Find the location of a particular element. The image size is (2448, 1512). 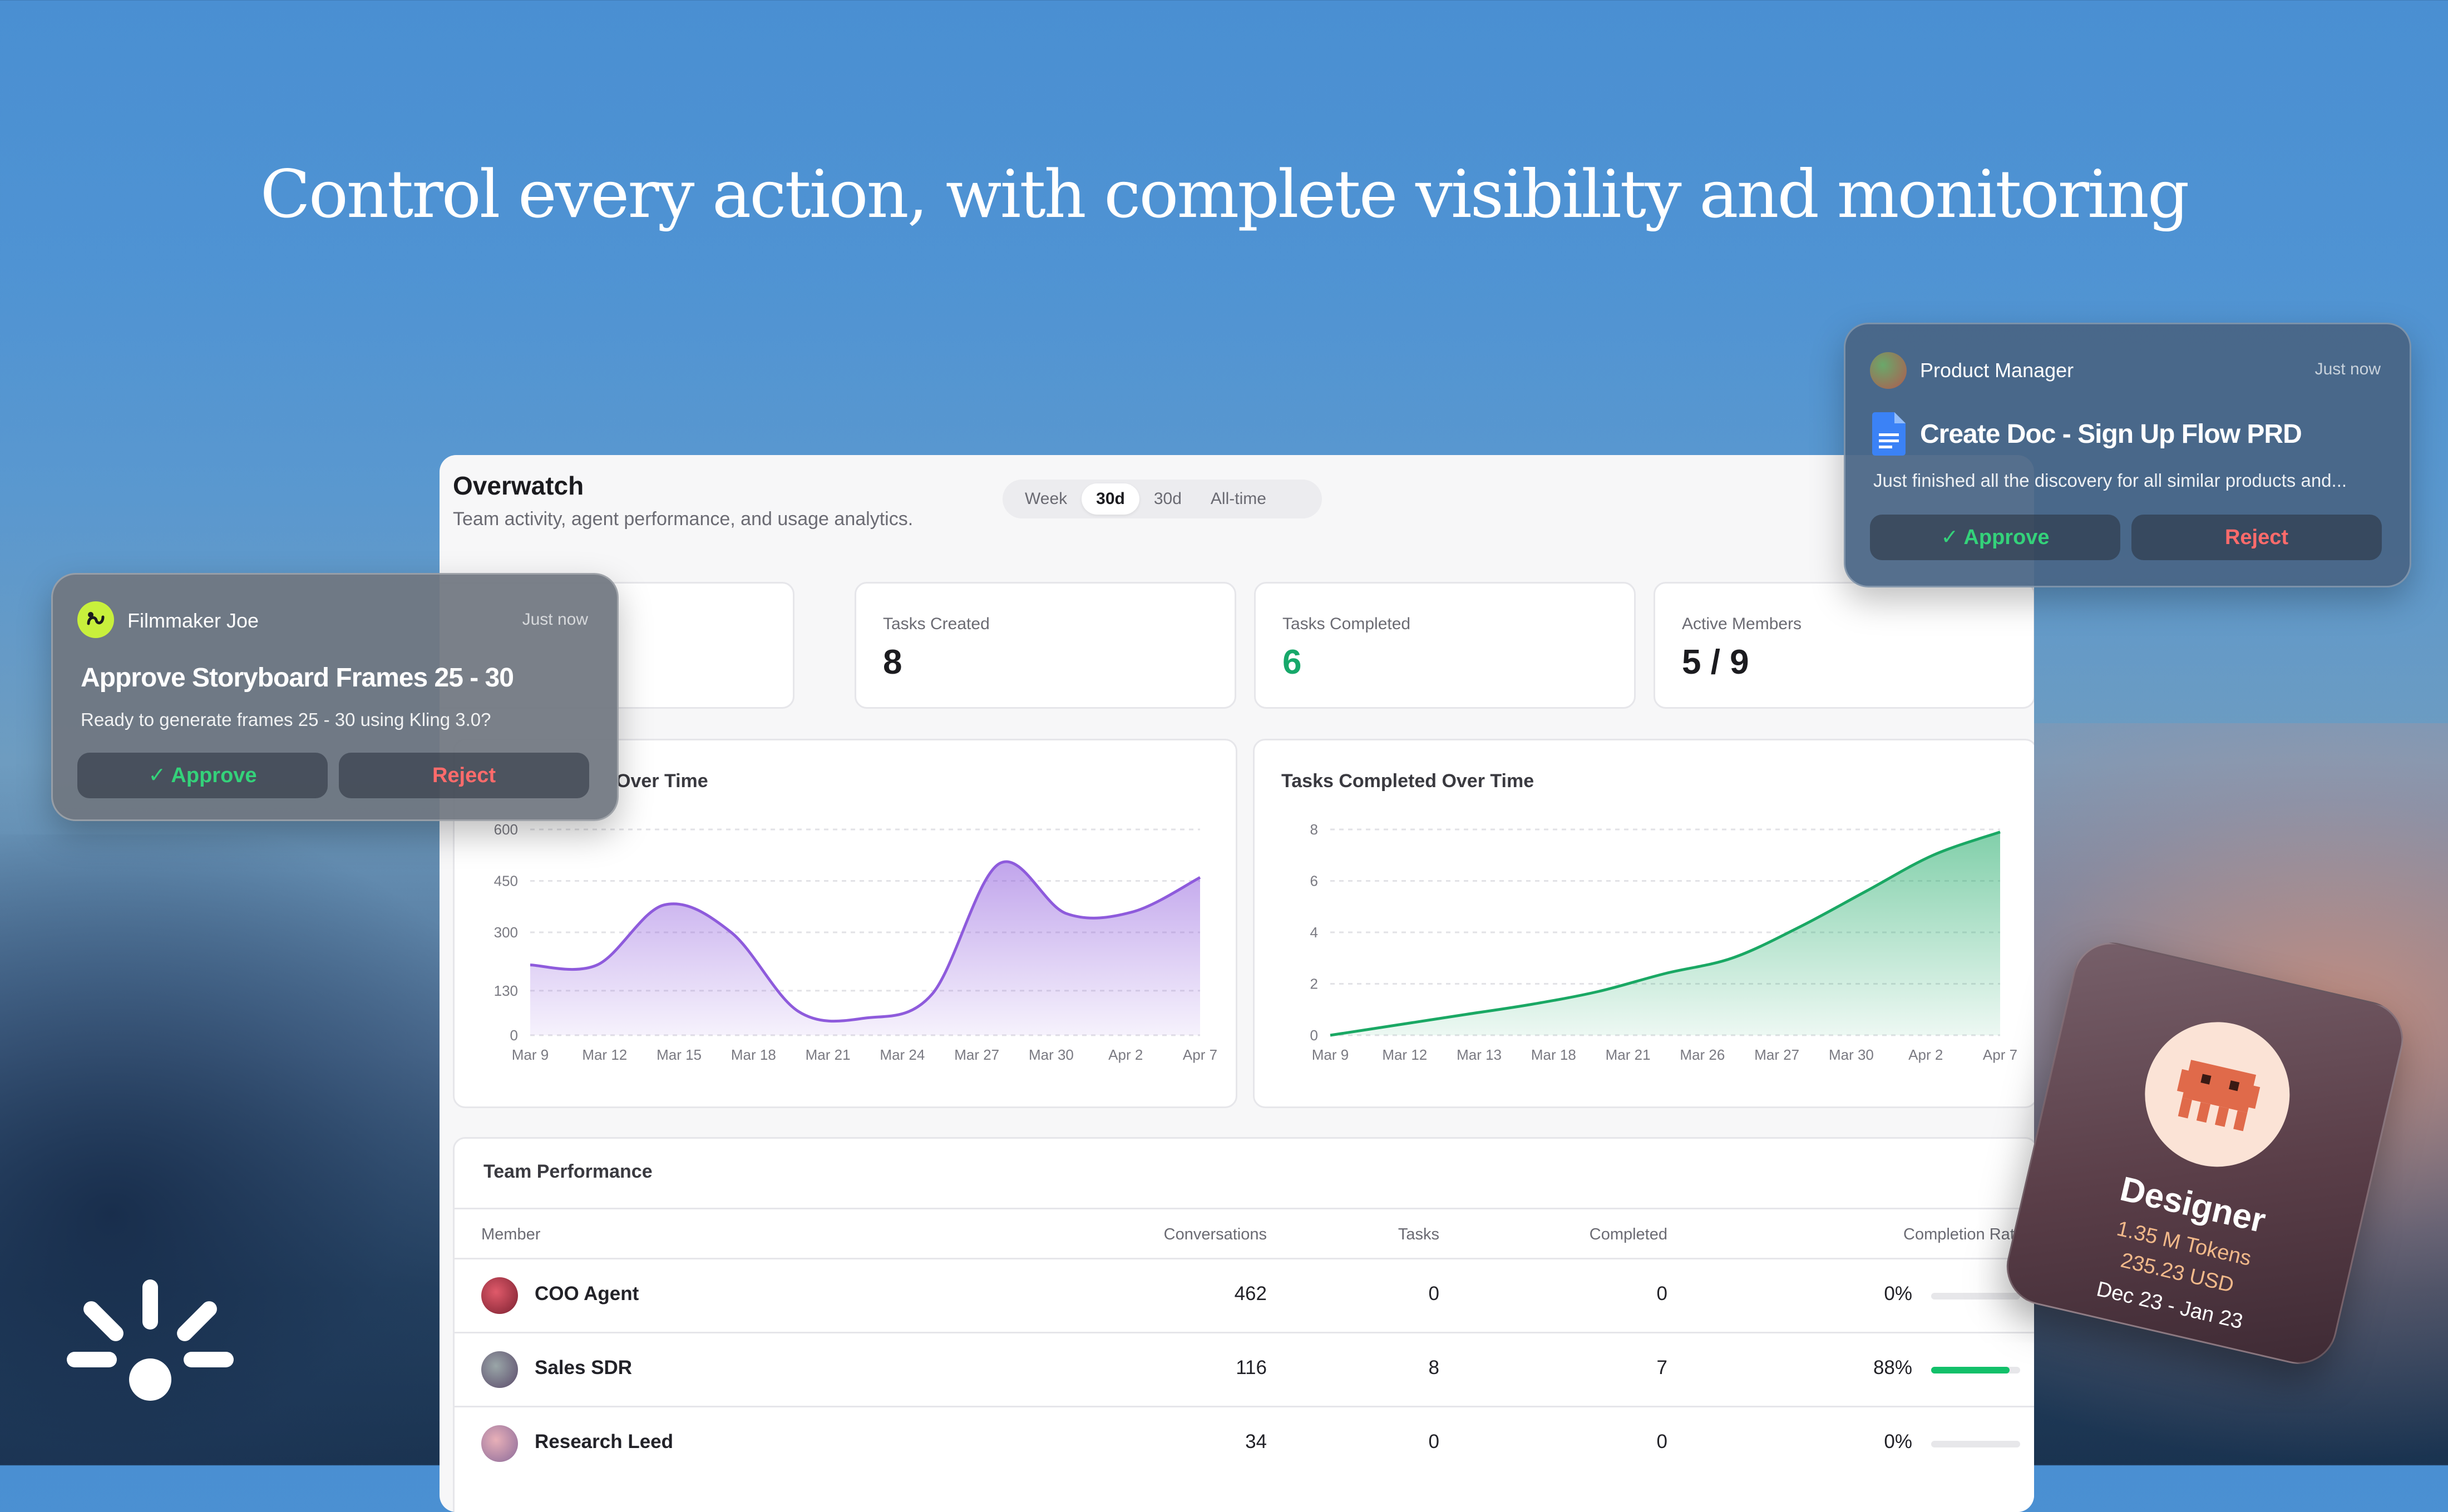

table-row: Research Leed 34 0 0 0% is located at coordinates (1244, 1443).